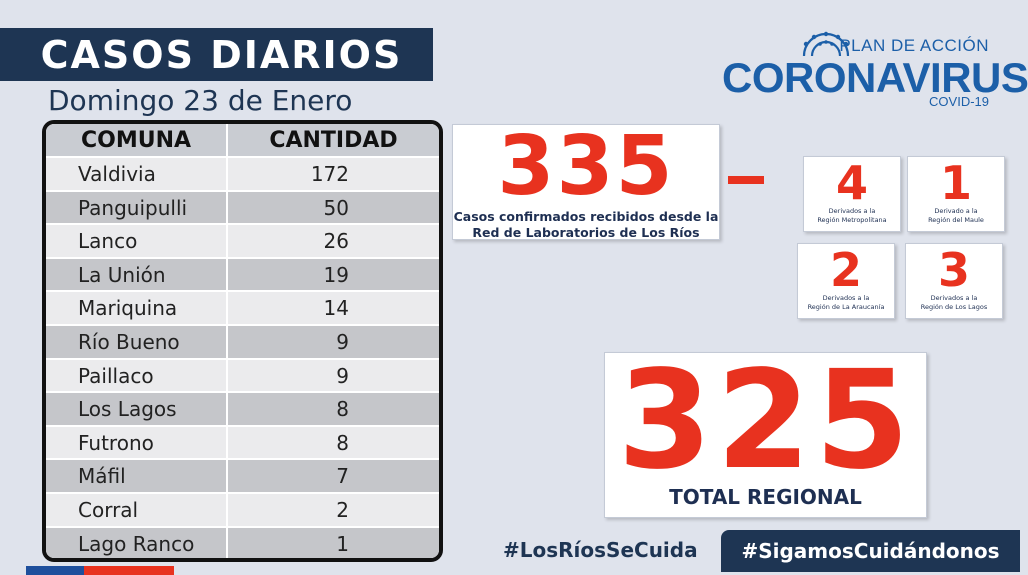 This screenshot has width=1028, height=575. What do you see at coordinates (242, 309) in the screenshot?
I see `table-row: Mariquina 14` at bounding box center [242, 309].